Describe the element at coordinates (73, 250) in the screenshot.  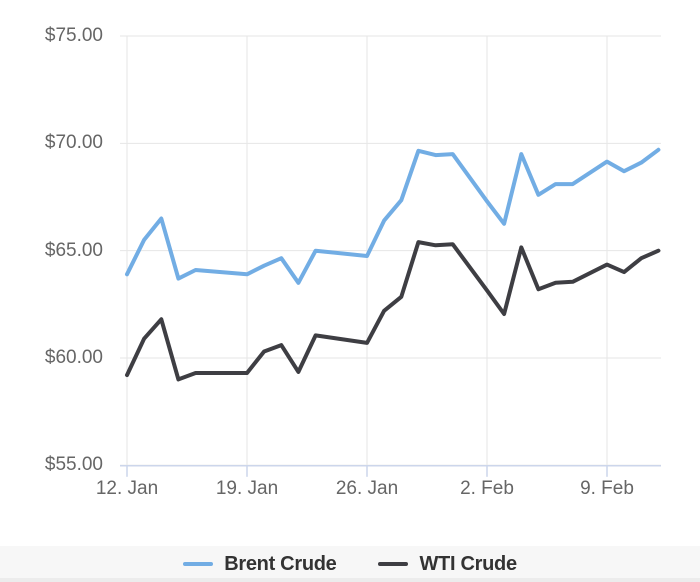
I see `y-axis-label: $65.00` at that location.